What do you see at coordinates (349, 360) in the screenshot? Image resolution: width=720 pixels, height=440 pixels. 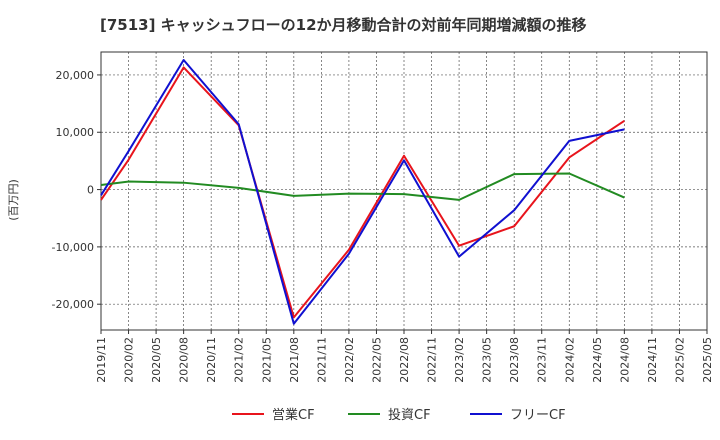 I see `x-tick-label: 2022/02` at bounding box center [349, 360].